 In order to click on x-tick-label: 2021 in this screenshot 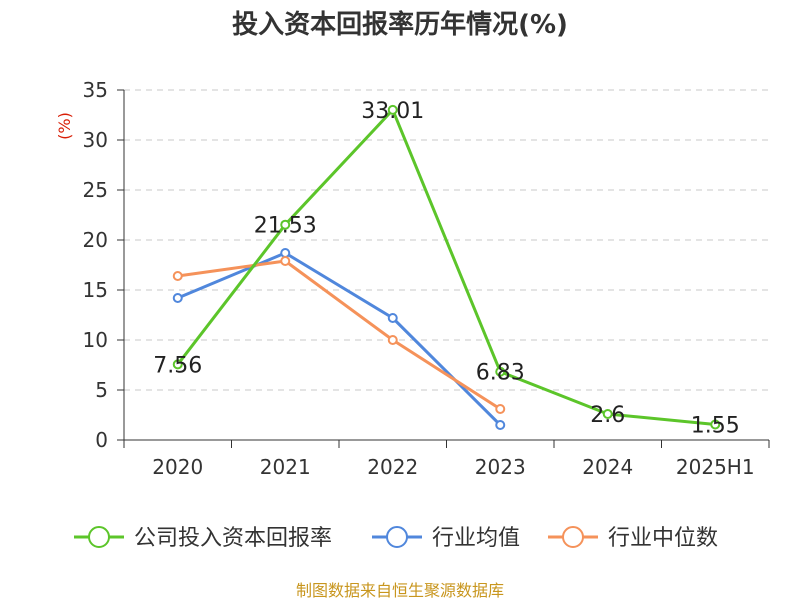, I will do `click(285, 467)`.